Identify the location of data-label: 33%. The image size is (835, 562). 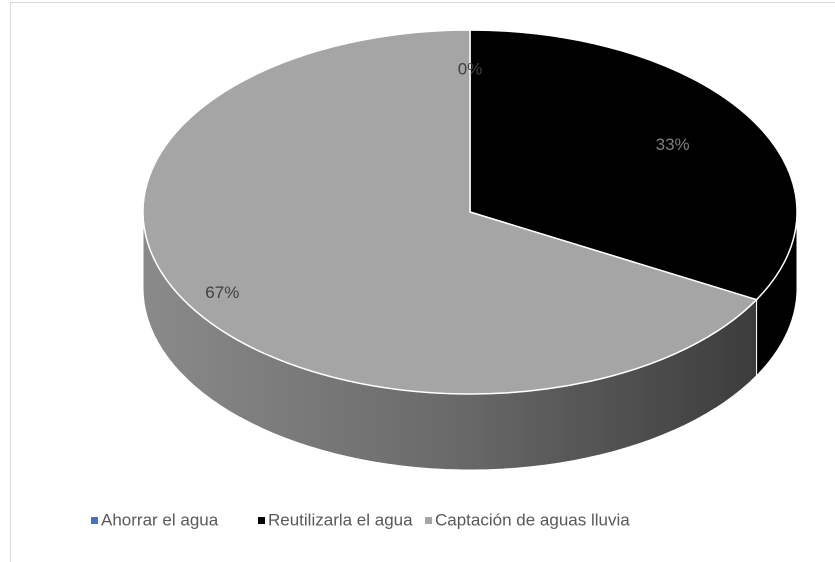
(673, 144).